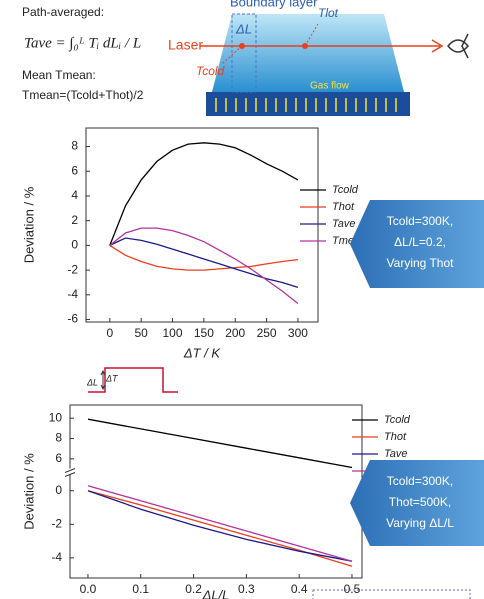  Describe the element at coordinates (330, 86) in the screenshot. I see `diagram-label: Gas flow` at that location.